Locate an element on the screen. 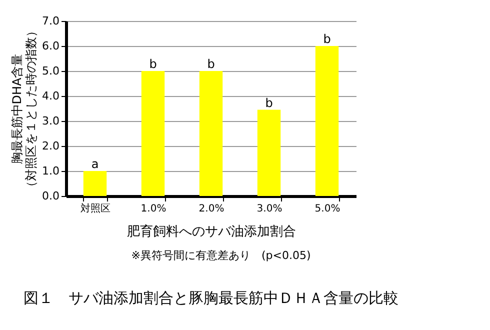  y-tick-label: 1.0 is located at coordinates (51, 171).